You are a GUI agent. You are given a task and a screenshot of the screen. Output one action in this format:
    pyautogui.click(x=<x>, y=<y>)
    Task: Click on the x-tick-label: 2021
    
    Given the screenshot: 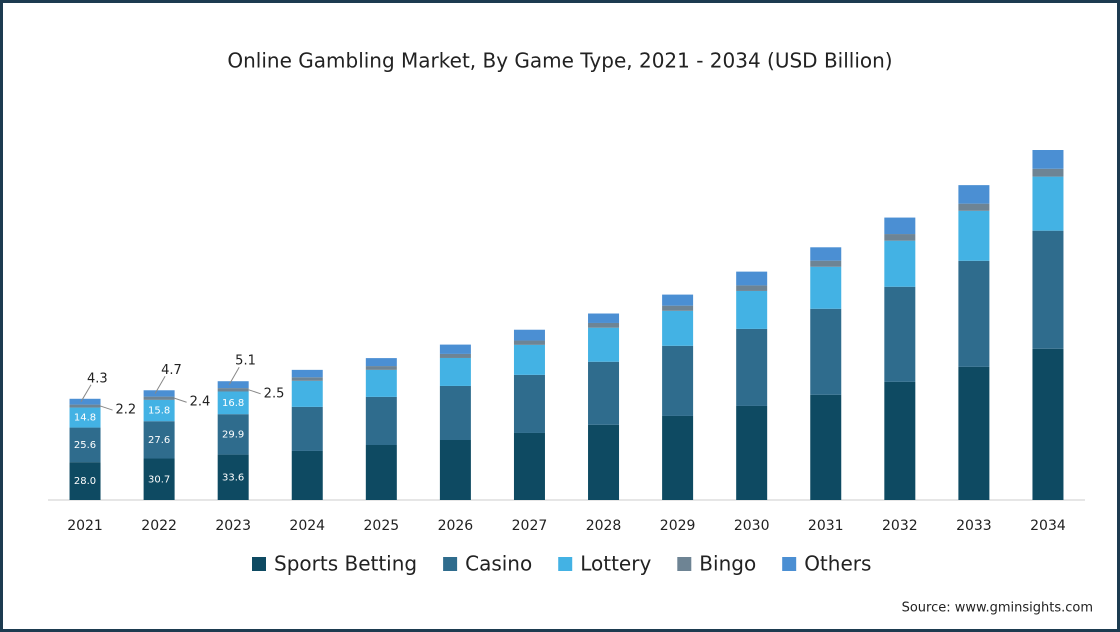 What is the action you would take?
    pyautogui.click(x=85, y=526)
    